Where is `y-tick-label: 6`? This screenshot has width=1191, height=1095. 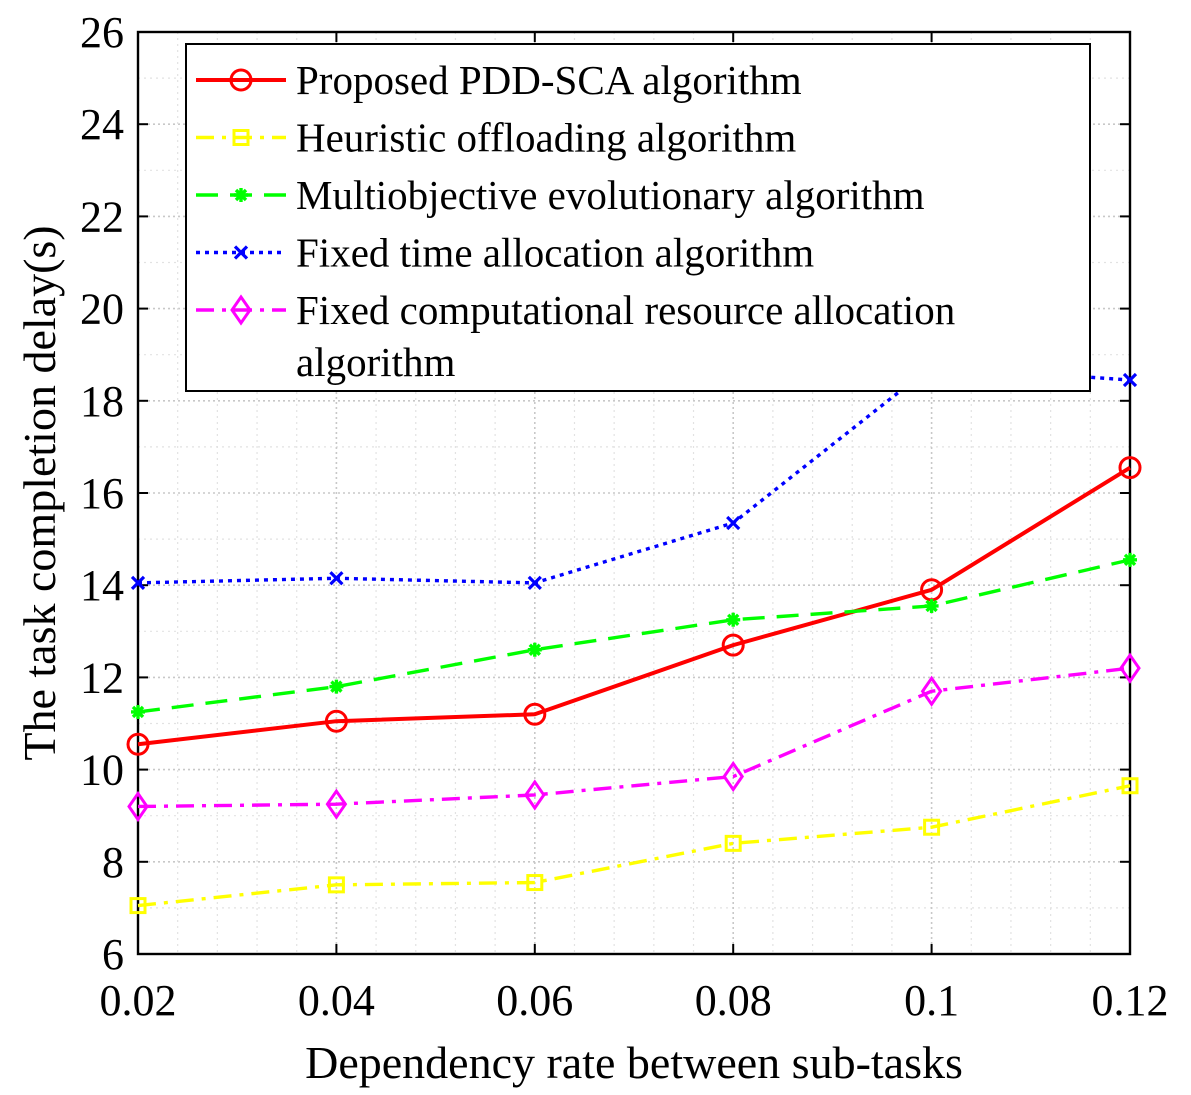 y-tick-label: 6 is located at coordinates (113, 954).